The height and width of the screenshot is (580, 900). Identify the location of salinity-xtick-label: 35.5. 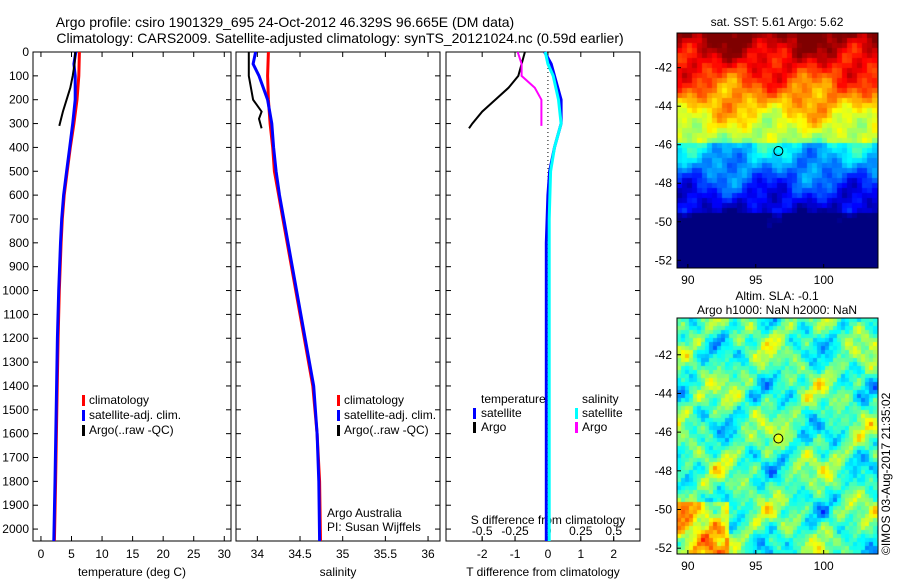
(386, 554).